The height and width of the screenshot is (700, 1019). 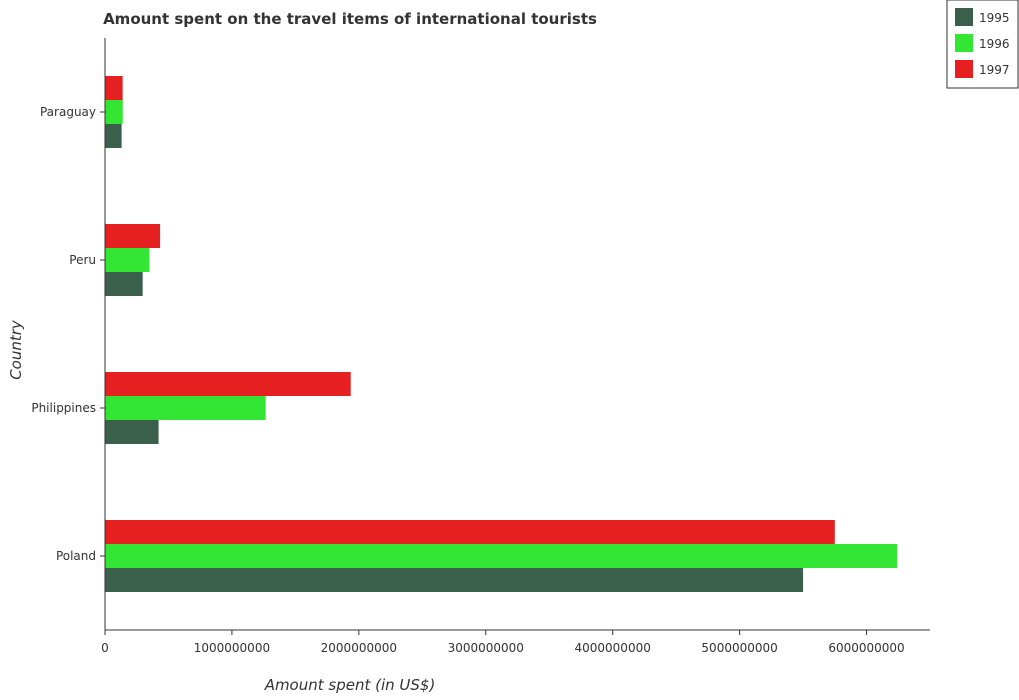 What do you see at coordinates (228, 384) in the screenshot?
I see `bar-philippines-1997` at bounding box center [228, 384].